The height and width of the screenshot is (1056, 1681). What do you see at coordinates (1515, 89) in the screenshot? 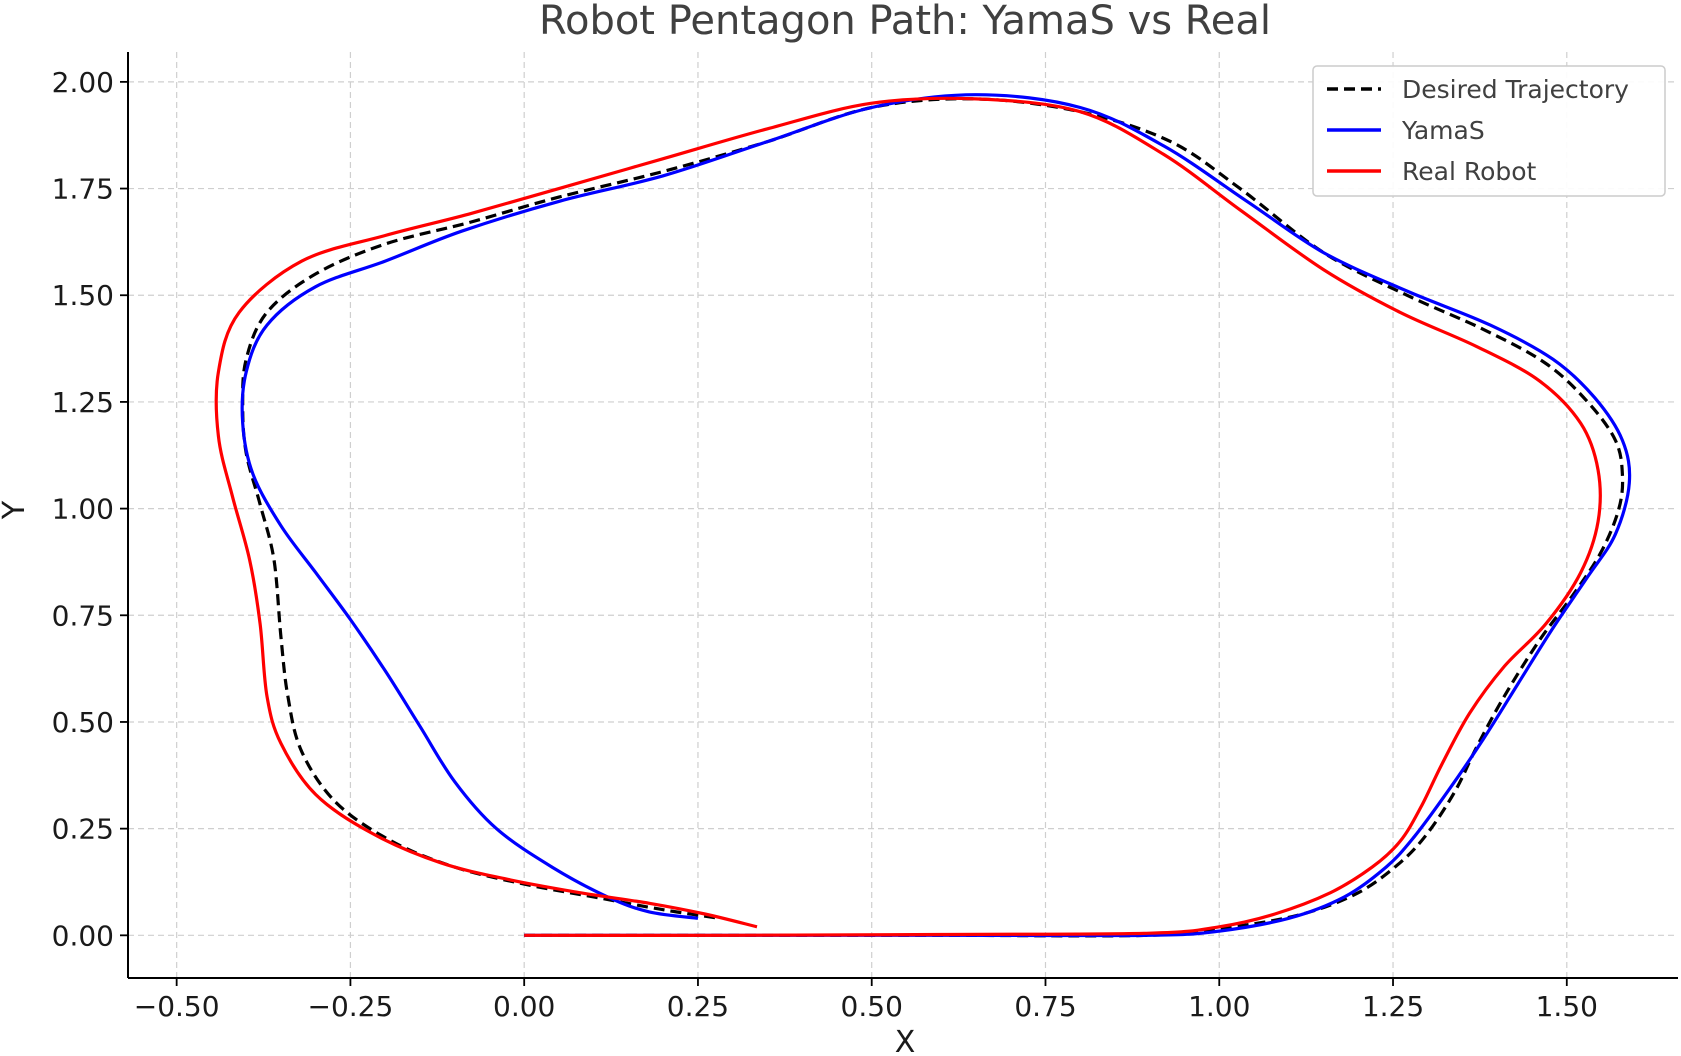
I see `legend-label-desired: Desired Trajectory` at bounding box center [1515, 89].